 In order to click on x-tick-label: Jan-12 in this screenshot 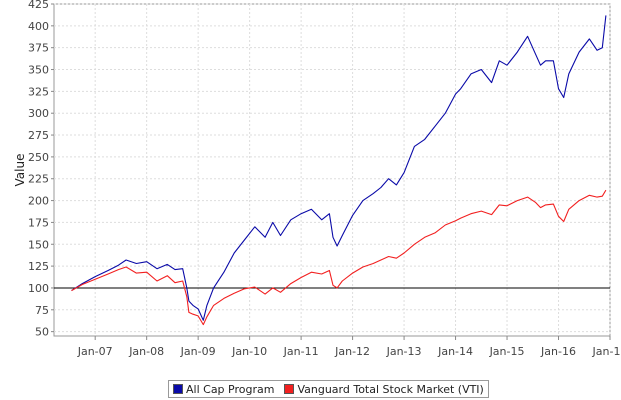, I will do `click(352, 351)`.